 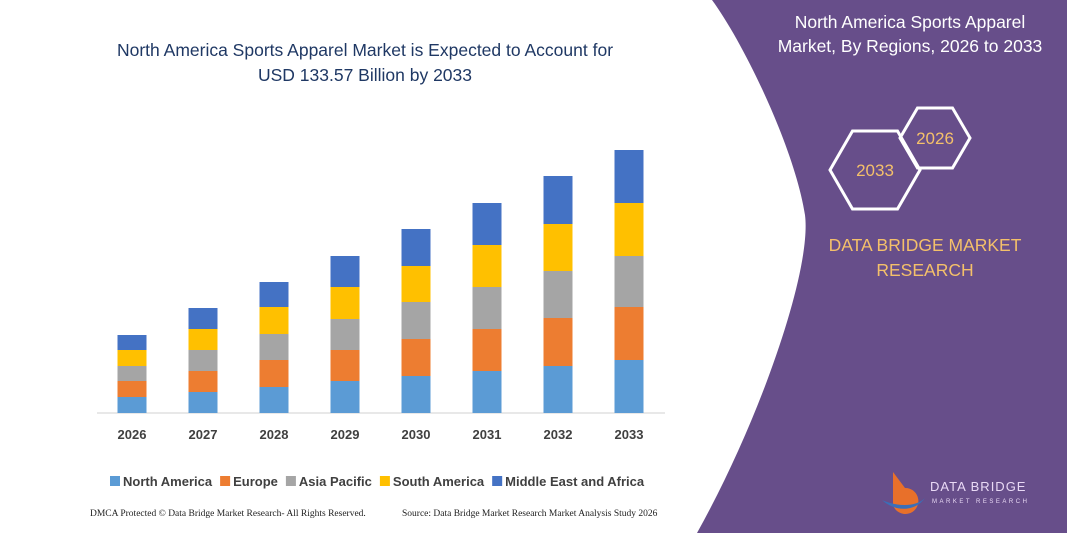 I want to click on hexagon-label: 2033, so click(x=875, y=170).